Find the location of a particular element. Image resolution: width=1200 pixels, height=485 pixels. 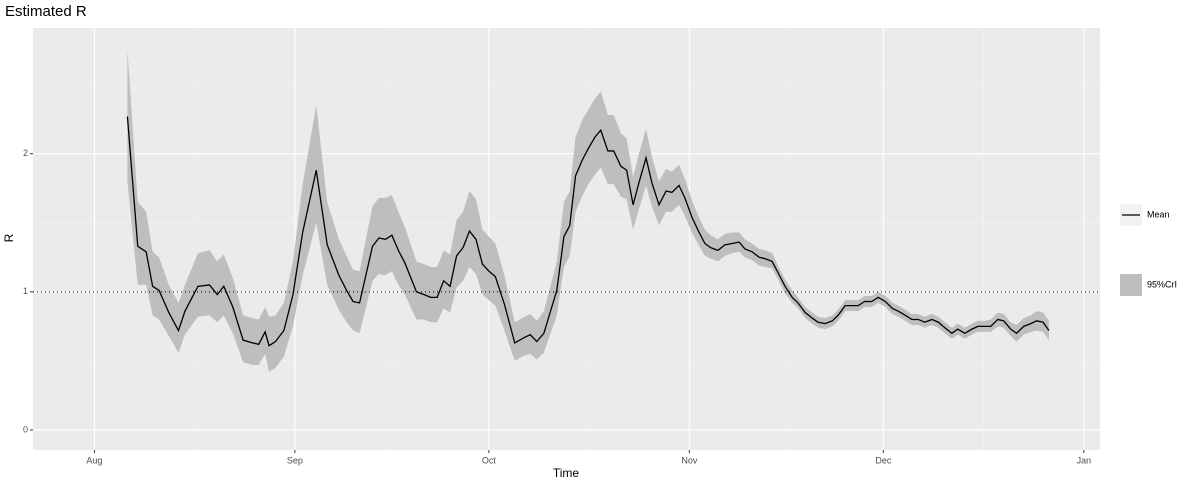

y-tick-label: 0 is located at coordinates (25, 429).